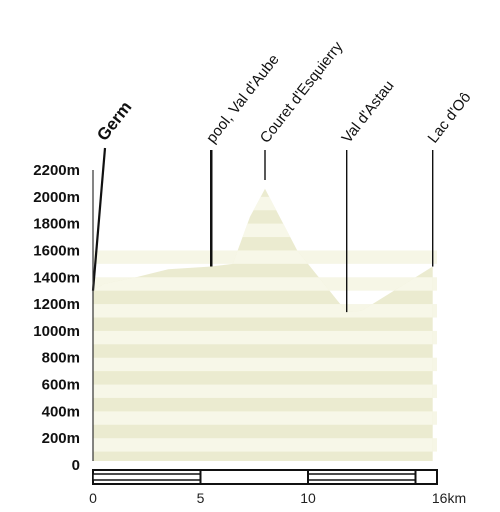  Describe the element at coordinates (56, 197) in the screenshot. I see `y-tick-label: 2000m` at that location.